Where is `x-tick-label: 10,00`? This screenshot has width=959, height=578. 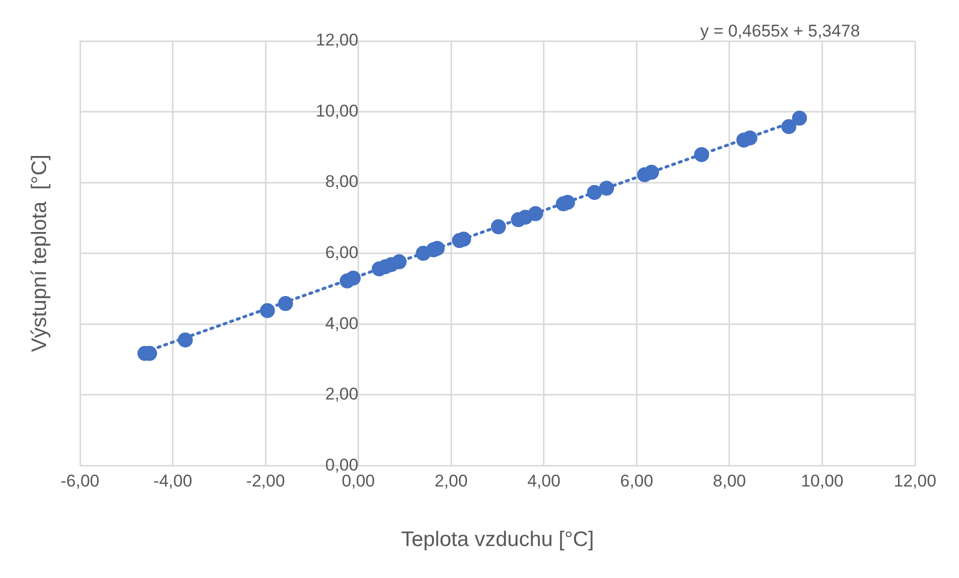
x-tick-label: 10,00 is located at coordinates (822, 480).